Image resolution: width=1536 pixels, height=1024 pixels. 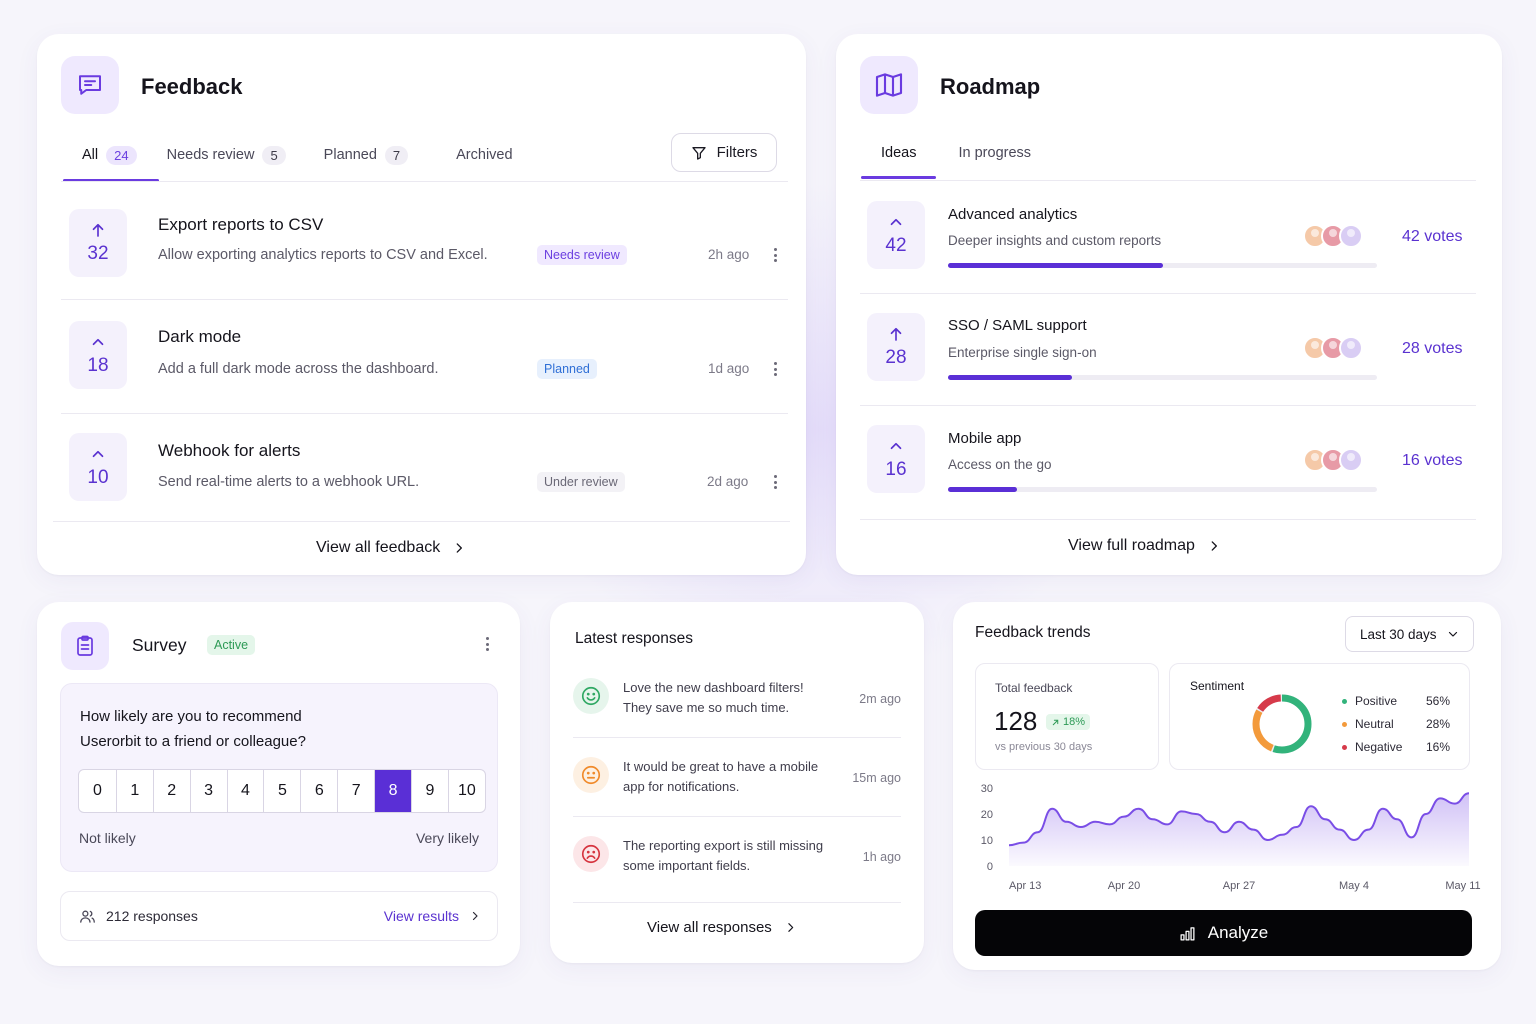 I want to click on filters-button: Filters, so click(x=724, y=152).